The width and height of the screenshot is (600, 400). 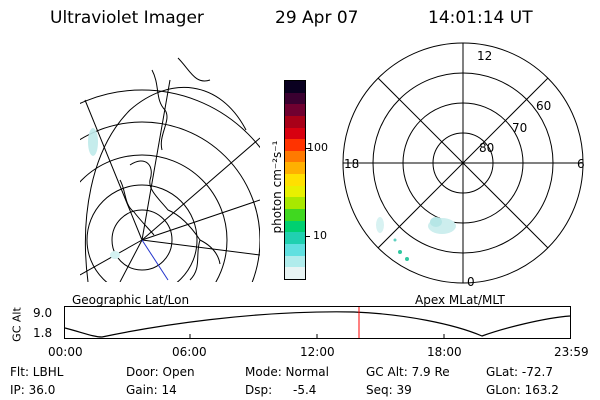 I want to click on altitude-ytick-9: 9.0, so click(x=43, y=313).